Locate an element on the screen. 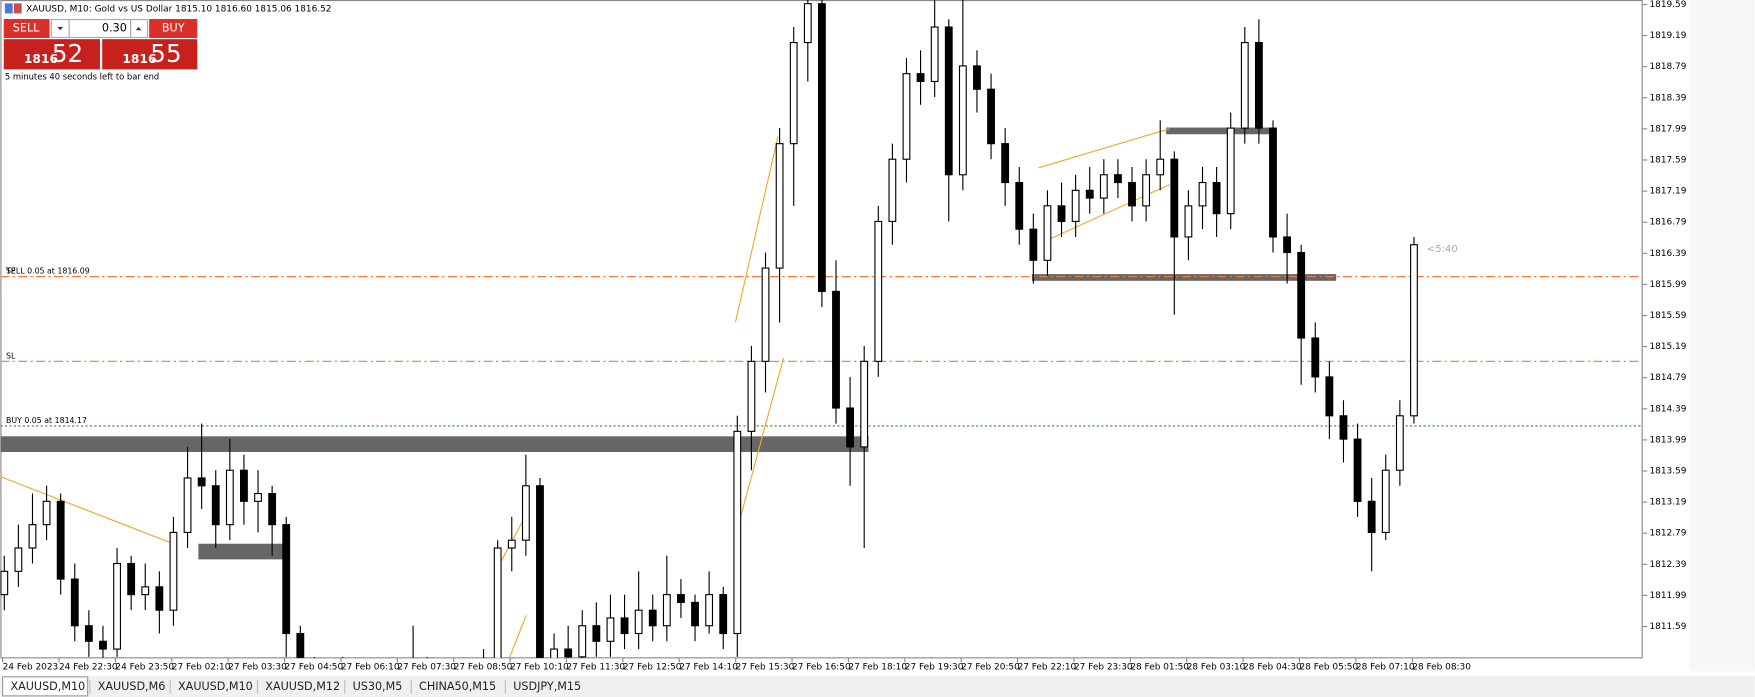 This screenshot has height=697, width=1755. buy-price-big: 1816 is located at coordinates (139, 59).